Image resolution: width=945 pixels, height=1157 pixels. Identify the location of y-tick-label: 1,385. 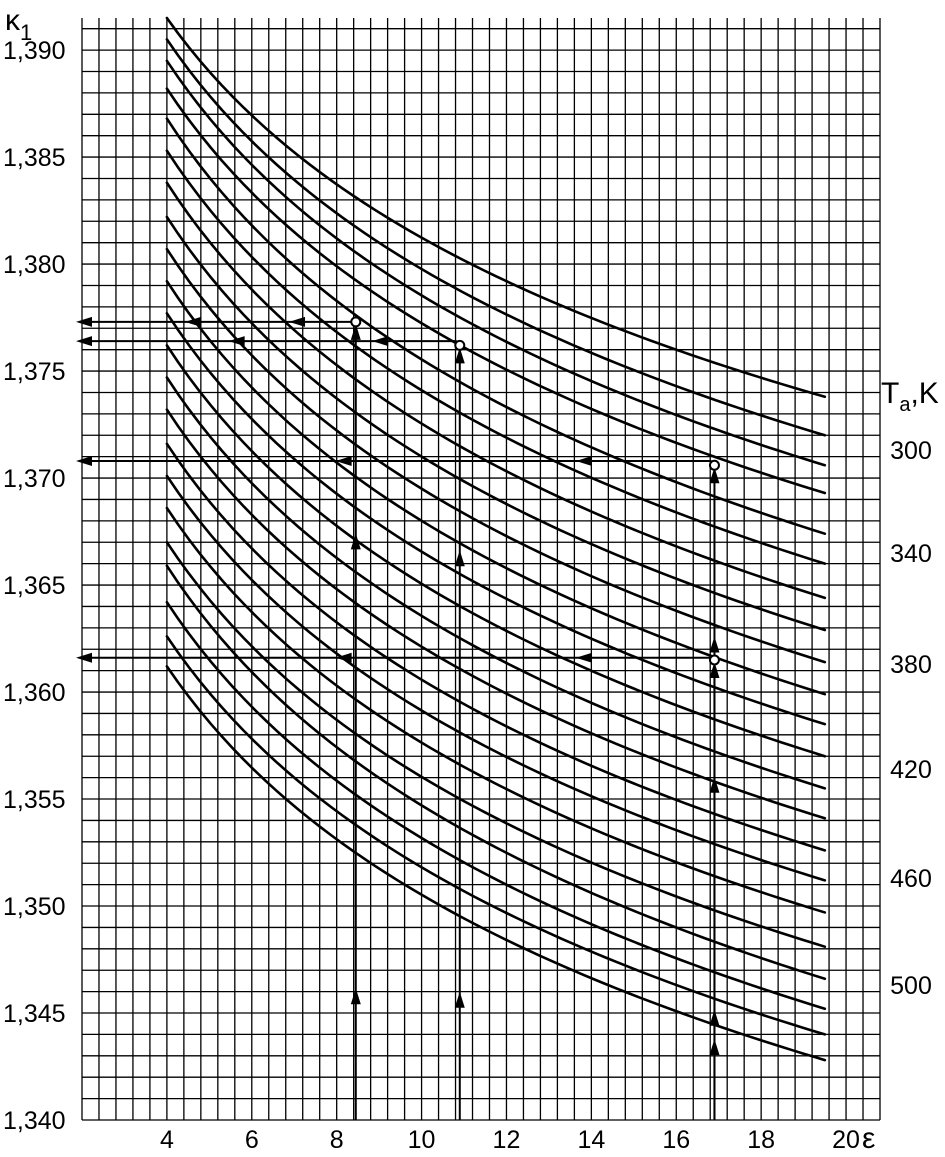
(34, 158).